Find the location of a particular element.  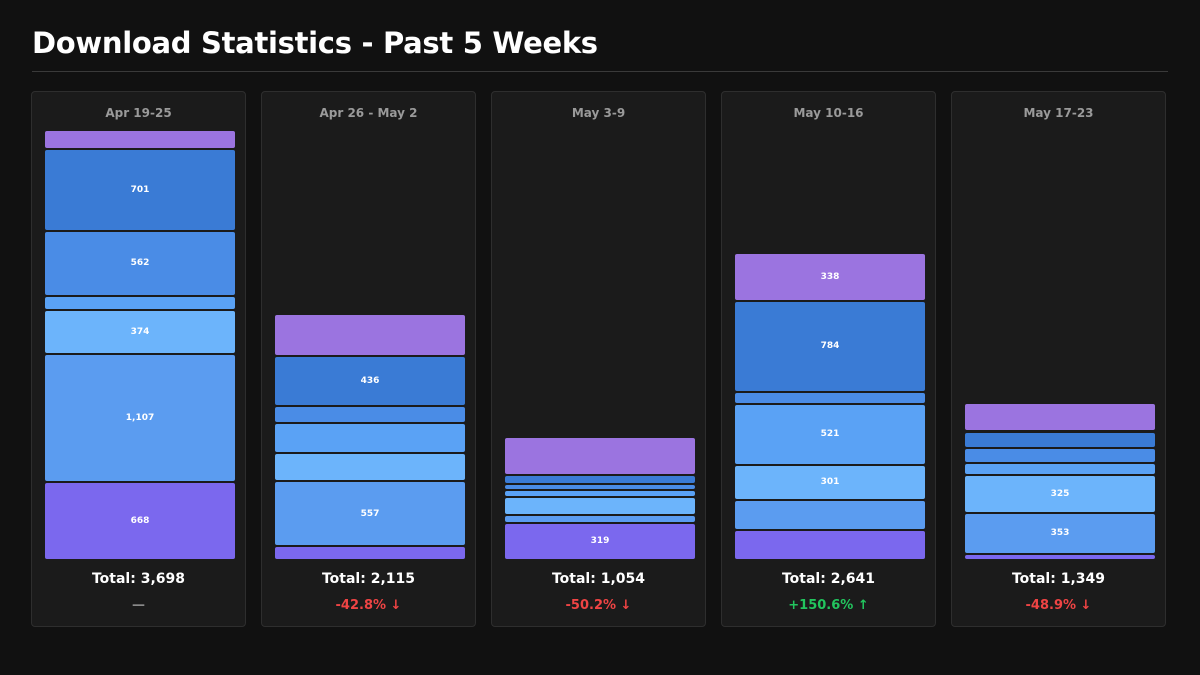

data-label: 557 is located at coordinates (370, 513).